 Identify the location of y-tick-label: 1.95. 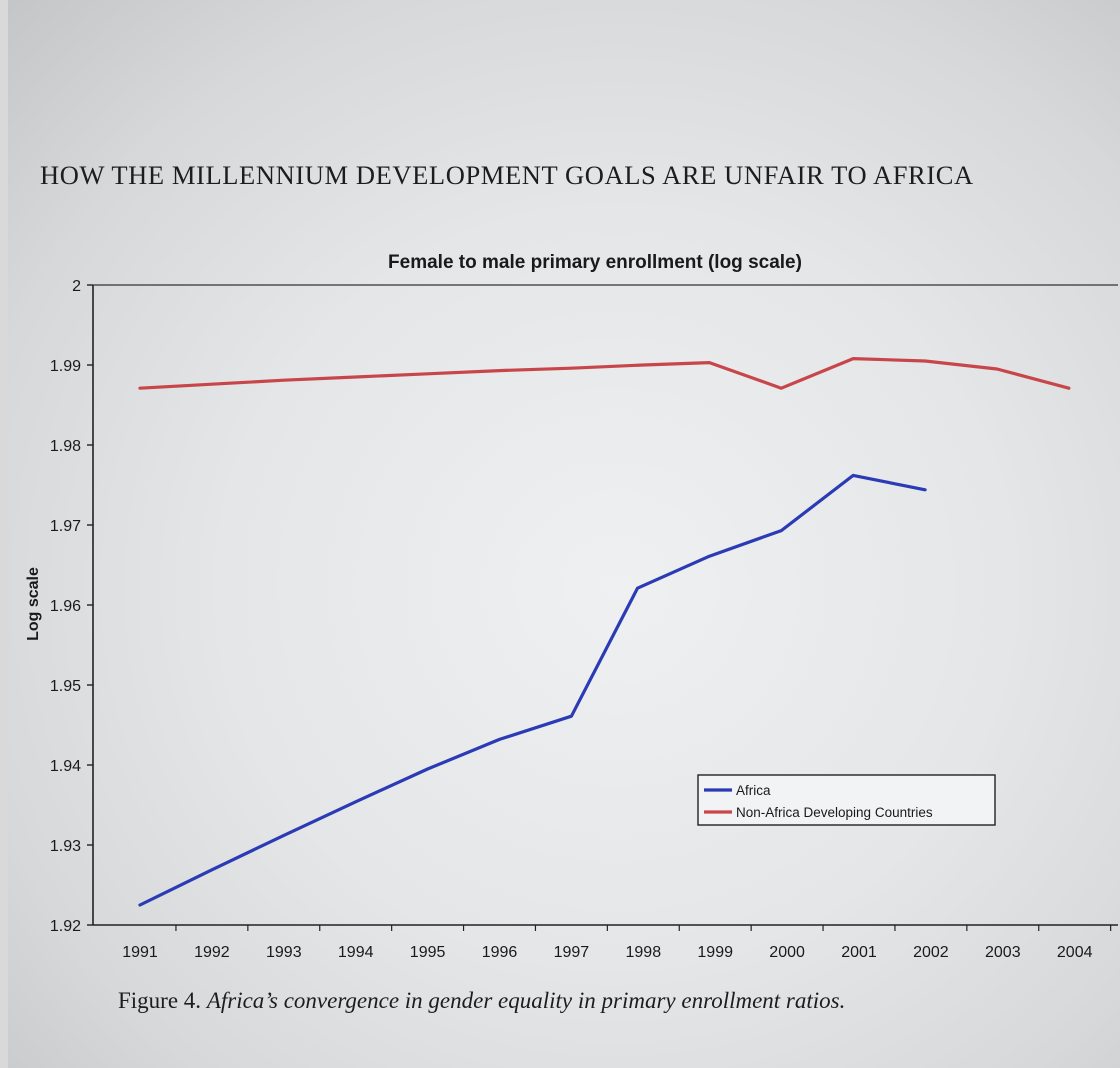
(65, 686).